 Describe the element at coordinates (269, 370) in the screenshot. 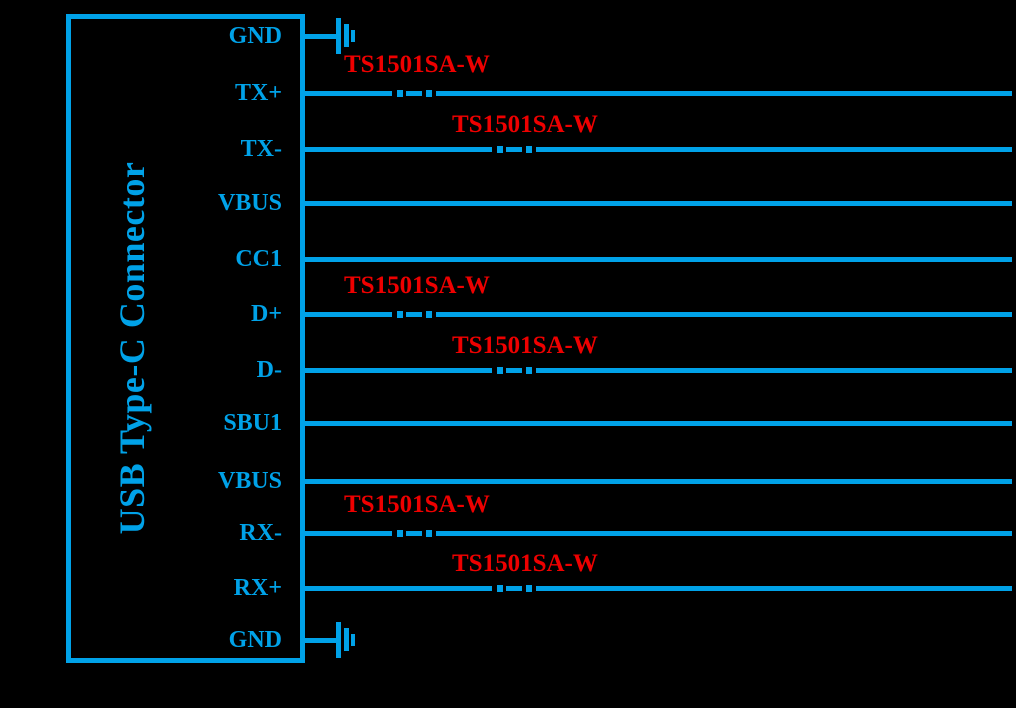

I see `pin-label-dm: D-` at that location.